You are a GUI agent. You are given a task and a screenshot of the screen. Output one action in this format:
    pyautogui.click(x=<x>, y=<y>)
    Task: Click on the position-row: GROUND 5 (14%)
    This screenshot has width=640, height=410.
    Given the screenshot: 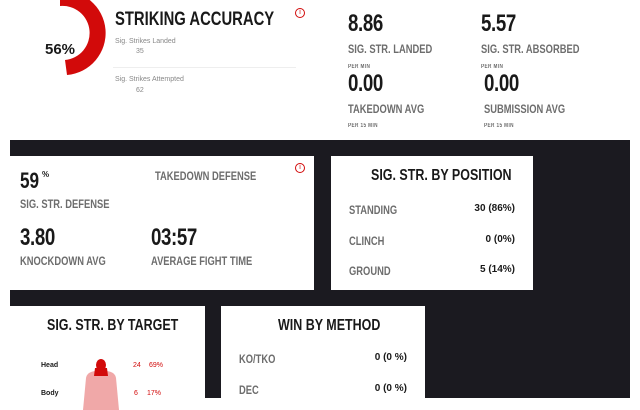 What is the action you would take?
    pyautogui.click(x=432, y=271)
    